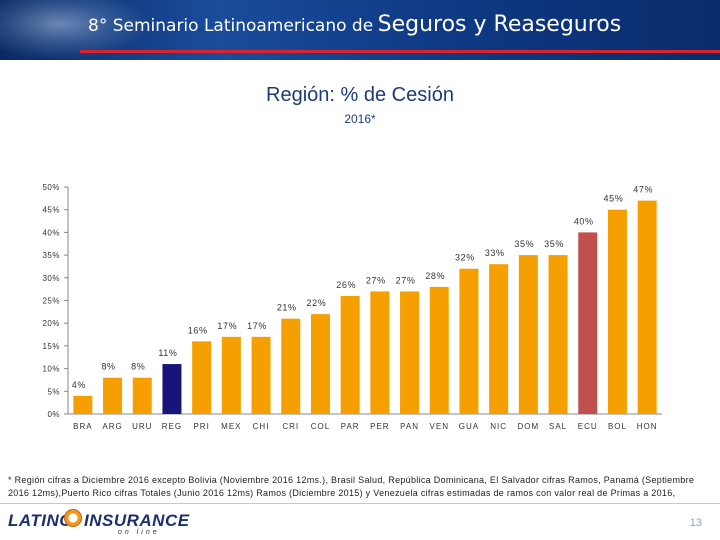  What do you see at coordinates (82, 426) in the screenshot?
I see `x-tick-label-bra: BRA` at bounding box center [82, 426].